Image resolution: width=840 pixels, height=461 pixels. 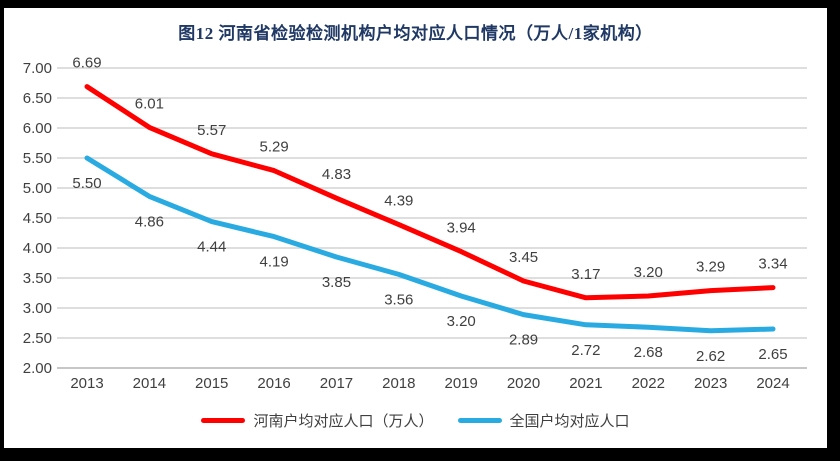 What do you see at coordinates (772, 383) in the screenshot?
I see `x-axis-tick-label: 2024` at bounding box center [772, 383].